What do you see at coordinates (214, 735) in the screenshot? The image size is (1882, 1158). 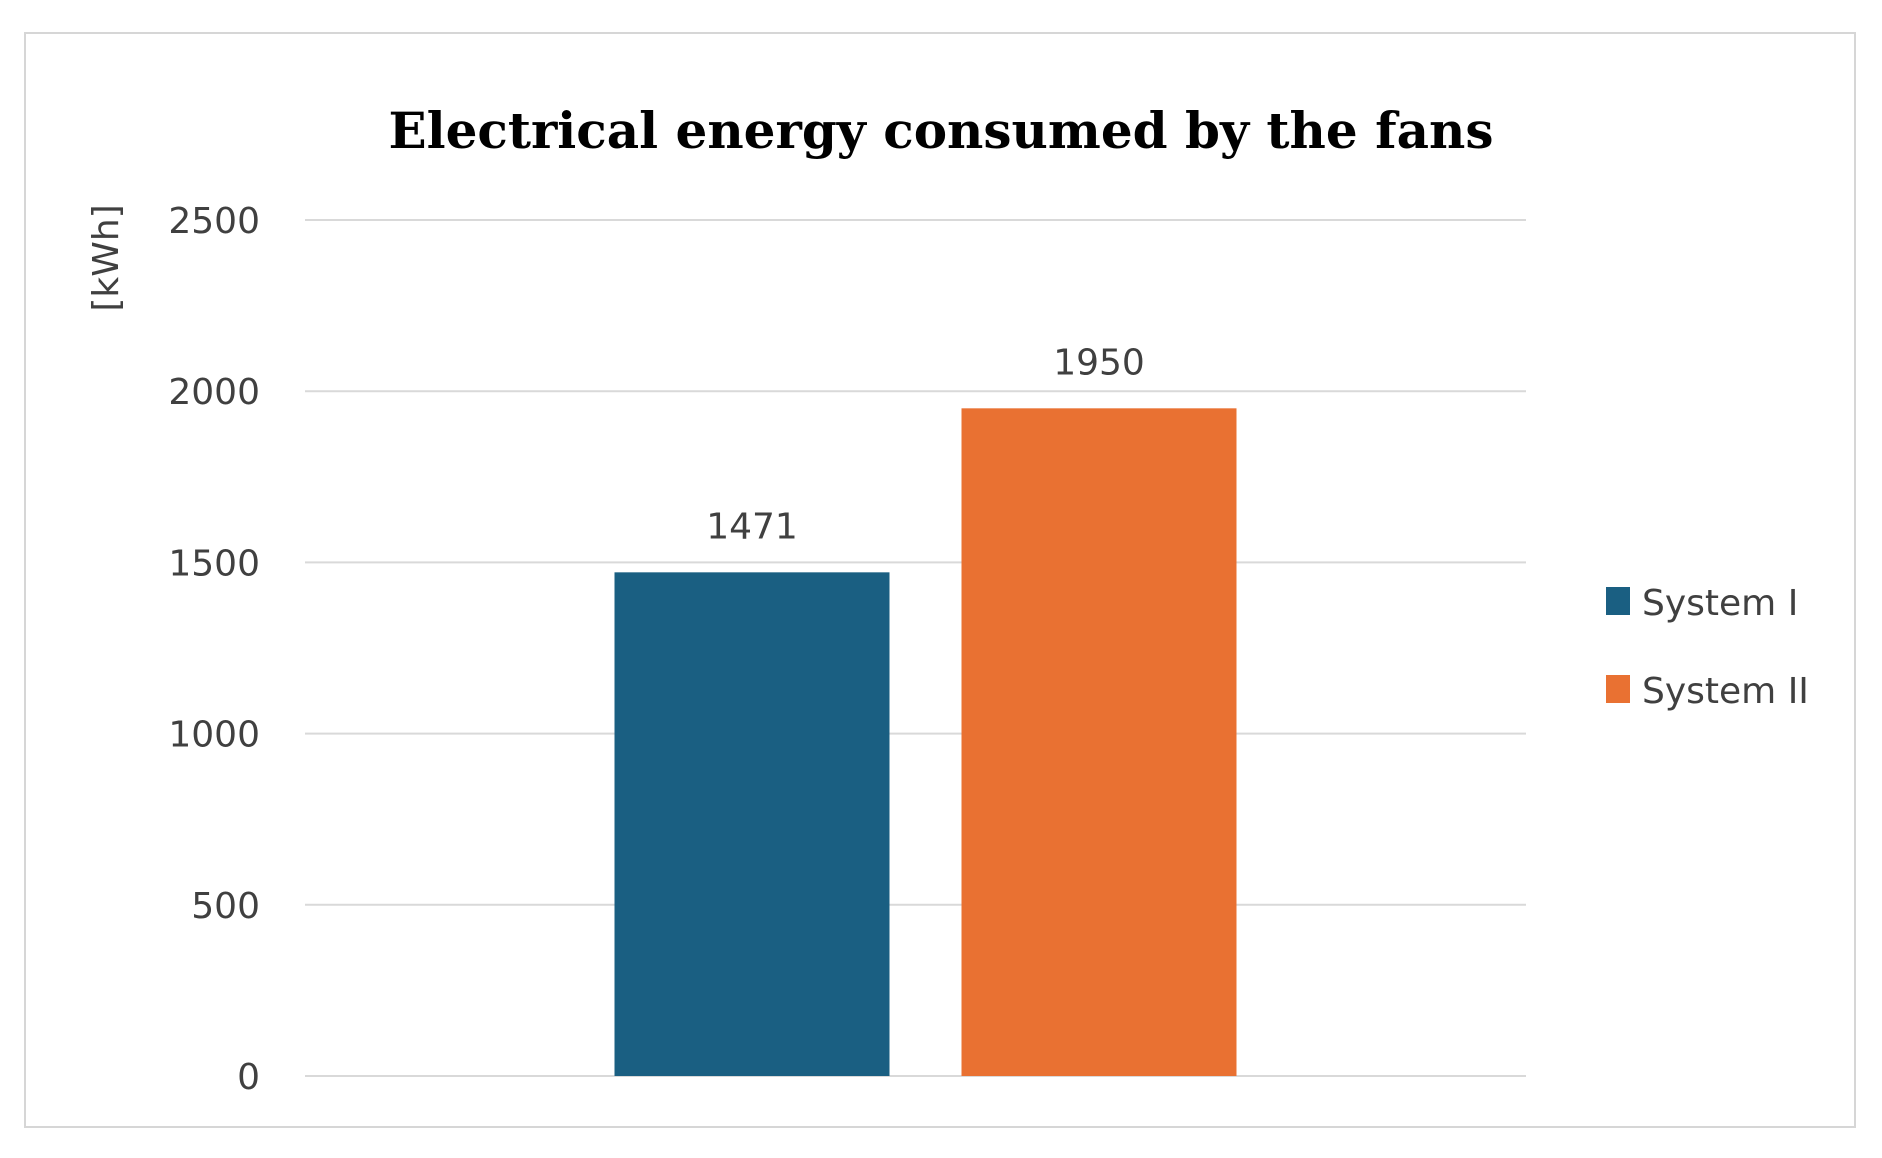 I see `y-tick-label-1000: 1000` at bounding box center [214, 735].